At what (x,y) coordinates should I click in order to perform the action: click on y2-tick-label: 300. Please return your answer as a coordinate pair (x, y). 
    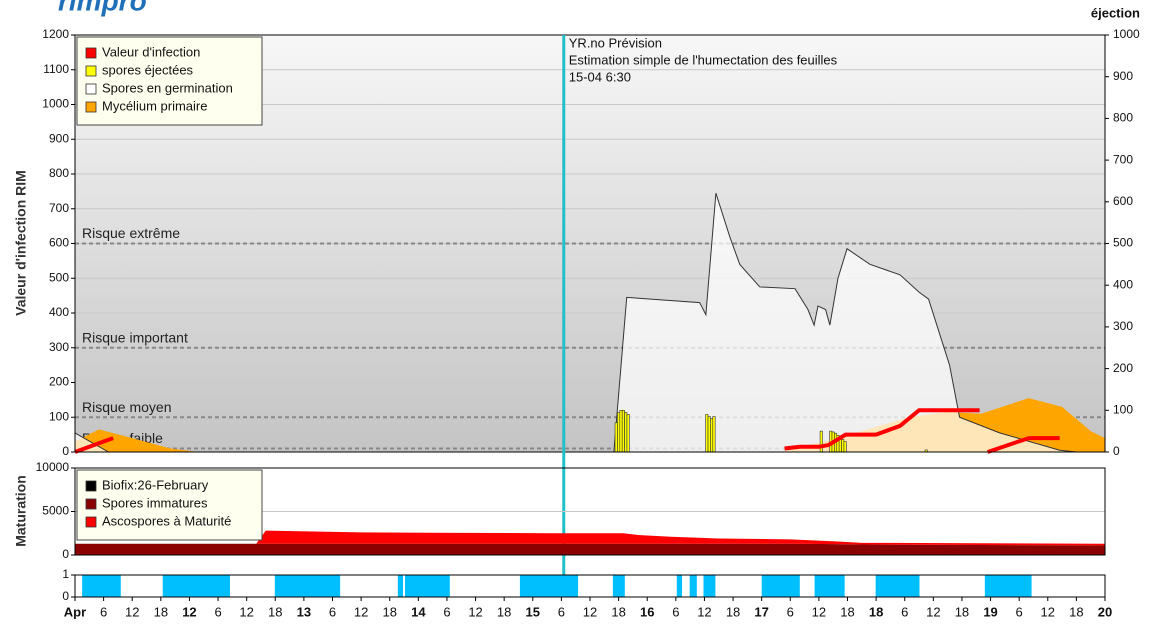
    Looking at the image, I should click on (1123, 326).